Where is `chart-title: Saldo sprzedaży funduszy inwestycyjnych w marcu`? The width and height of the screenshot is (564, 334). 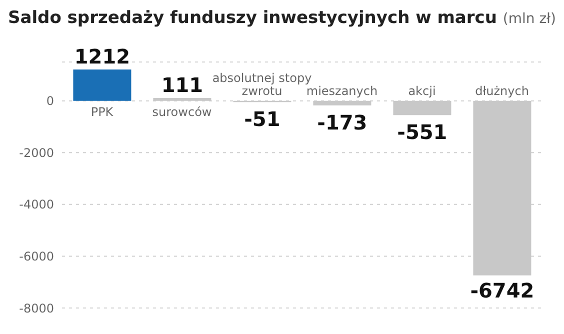
chart-title: Saldo sprzedaży funduszy inwestycyjnych w marcu is located at coordinates (252, 18).